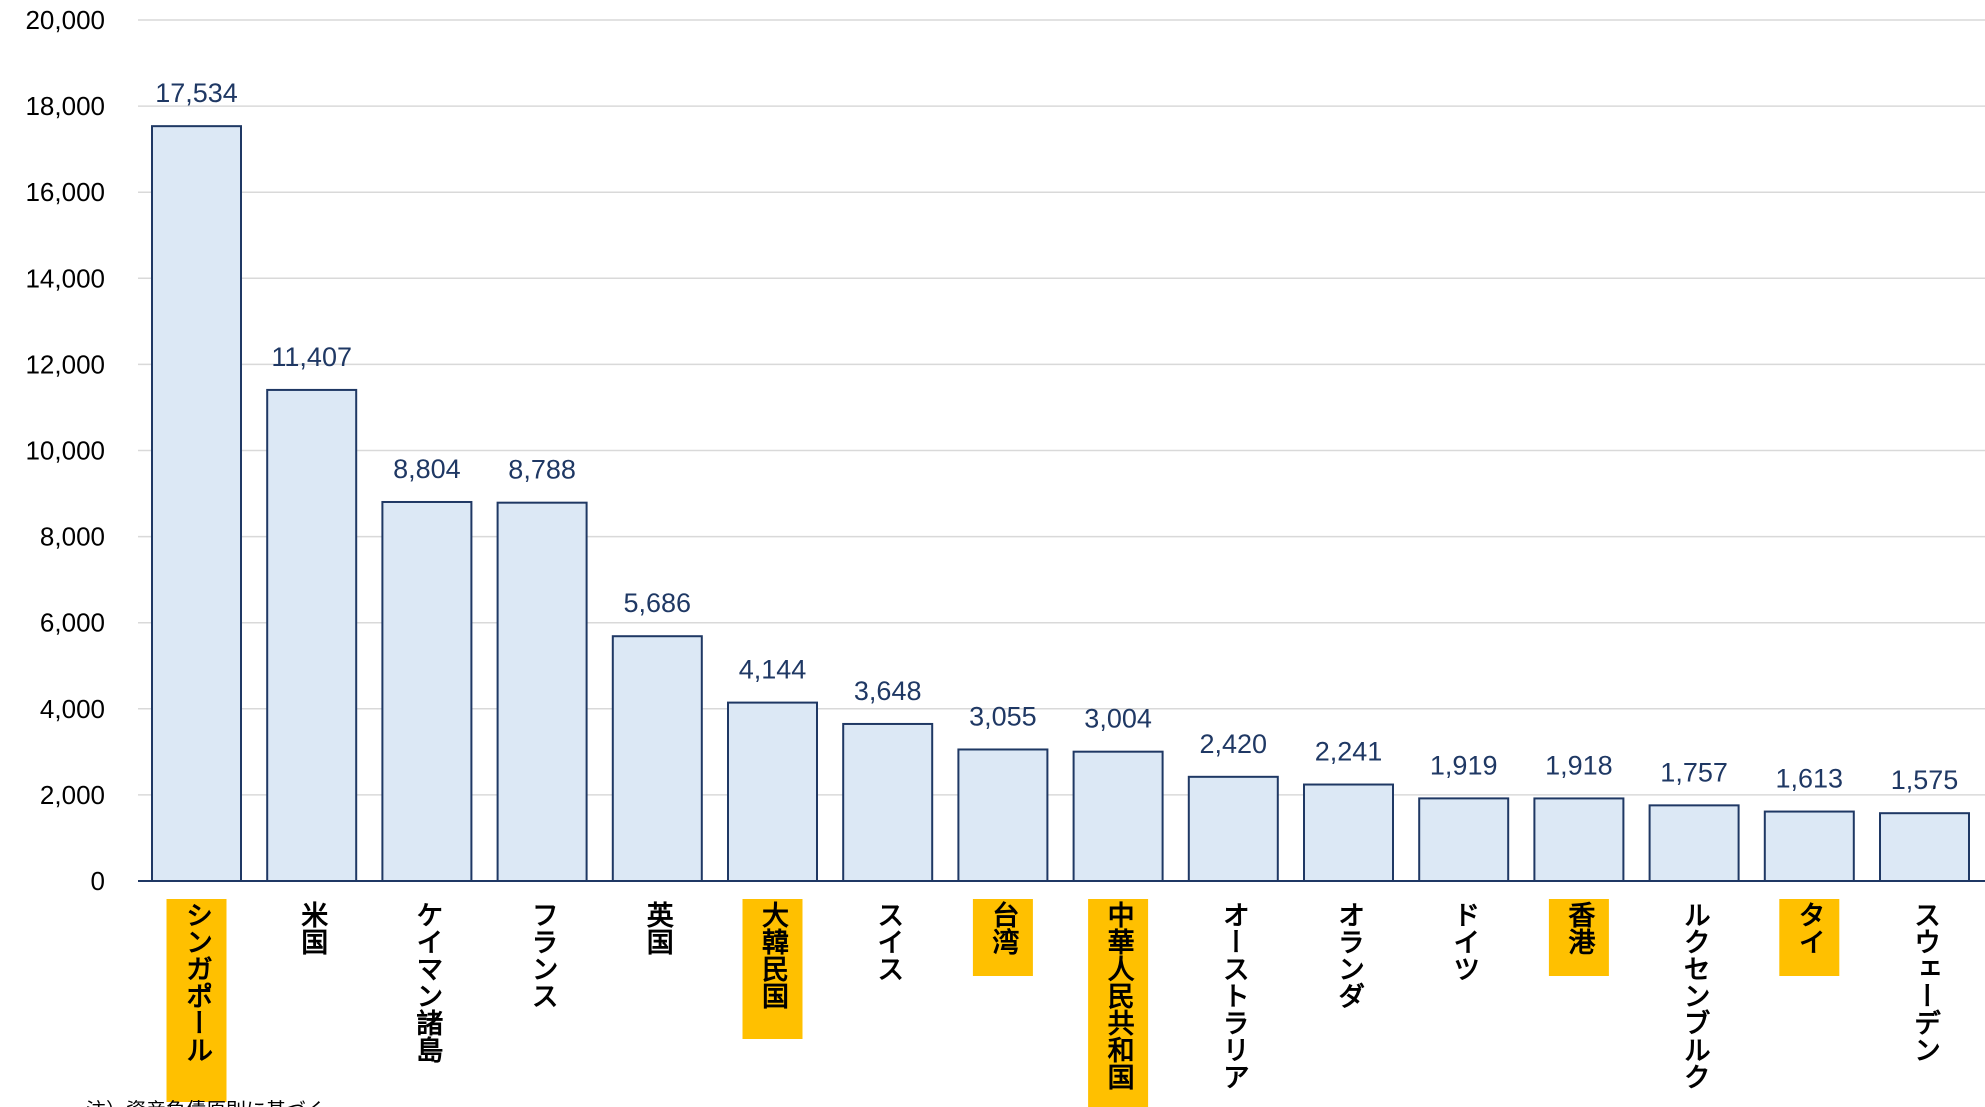 The image size is (1985, 1107). I want to click on data-label: 2,420, so click(1234, 744).